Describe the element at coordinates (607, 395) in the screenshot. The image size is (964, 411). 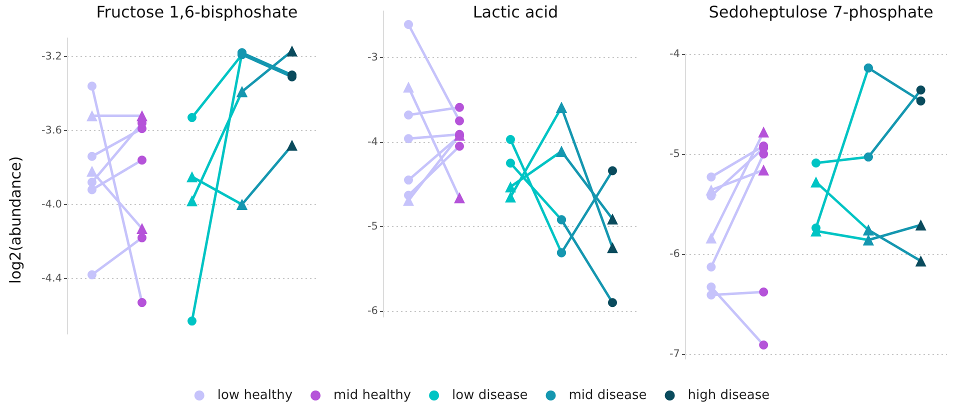
I see `legend-label: mid disease` at that location.